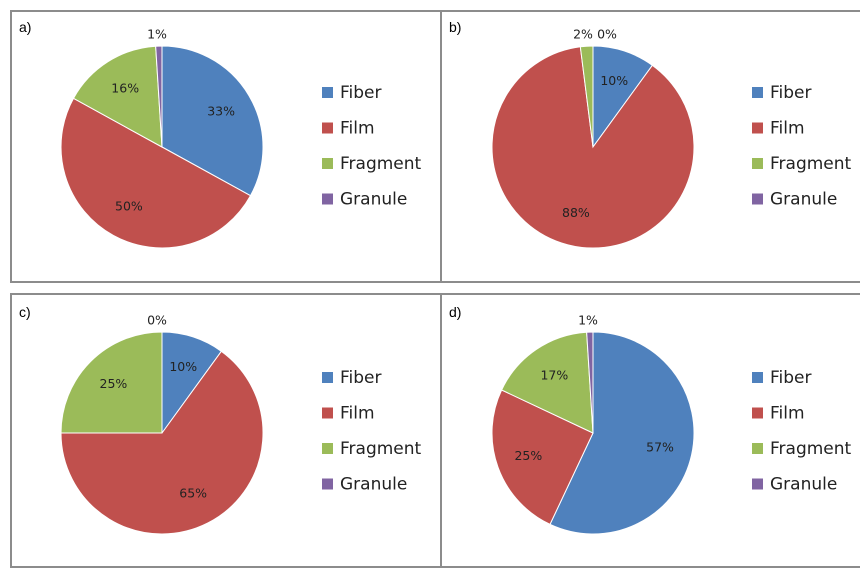 The image size is (860, 568). I want to click on pie-labels: 57% 25% 17% 1%, so click(594, 388).